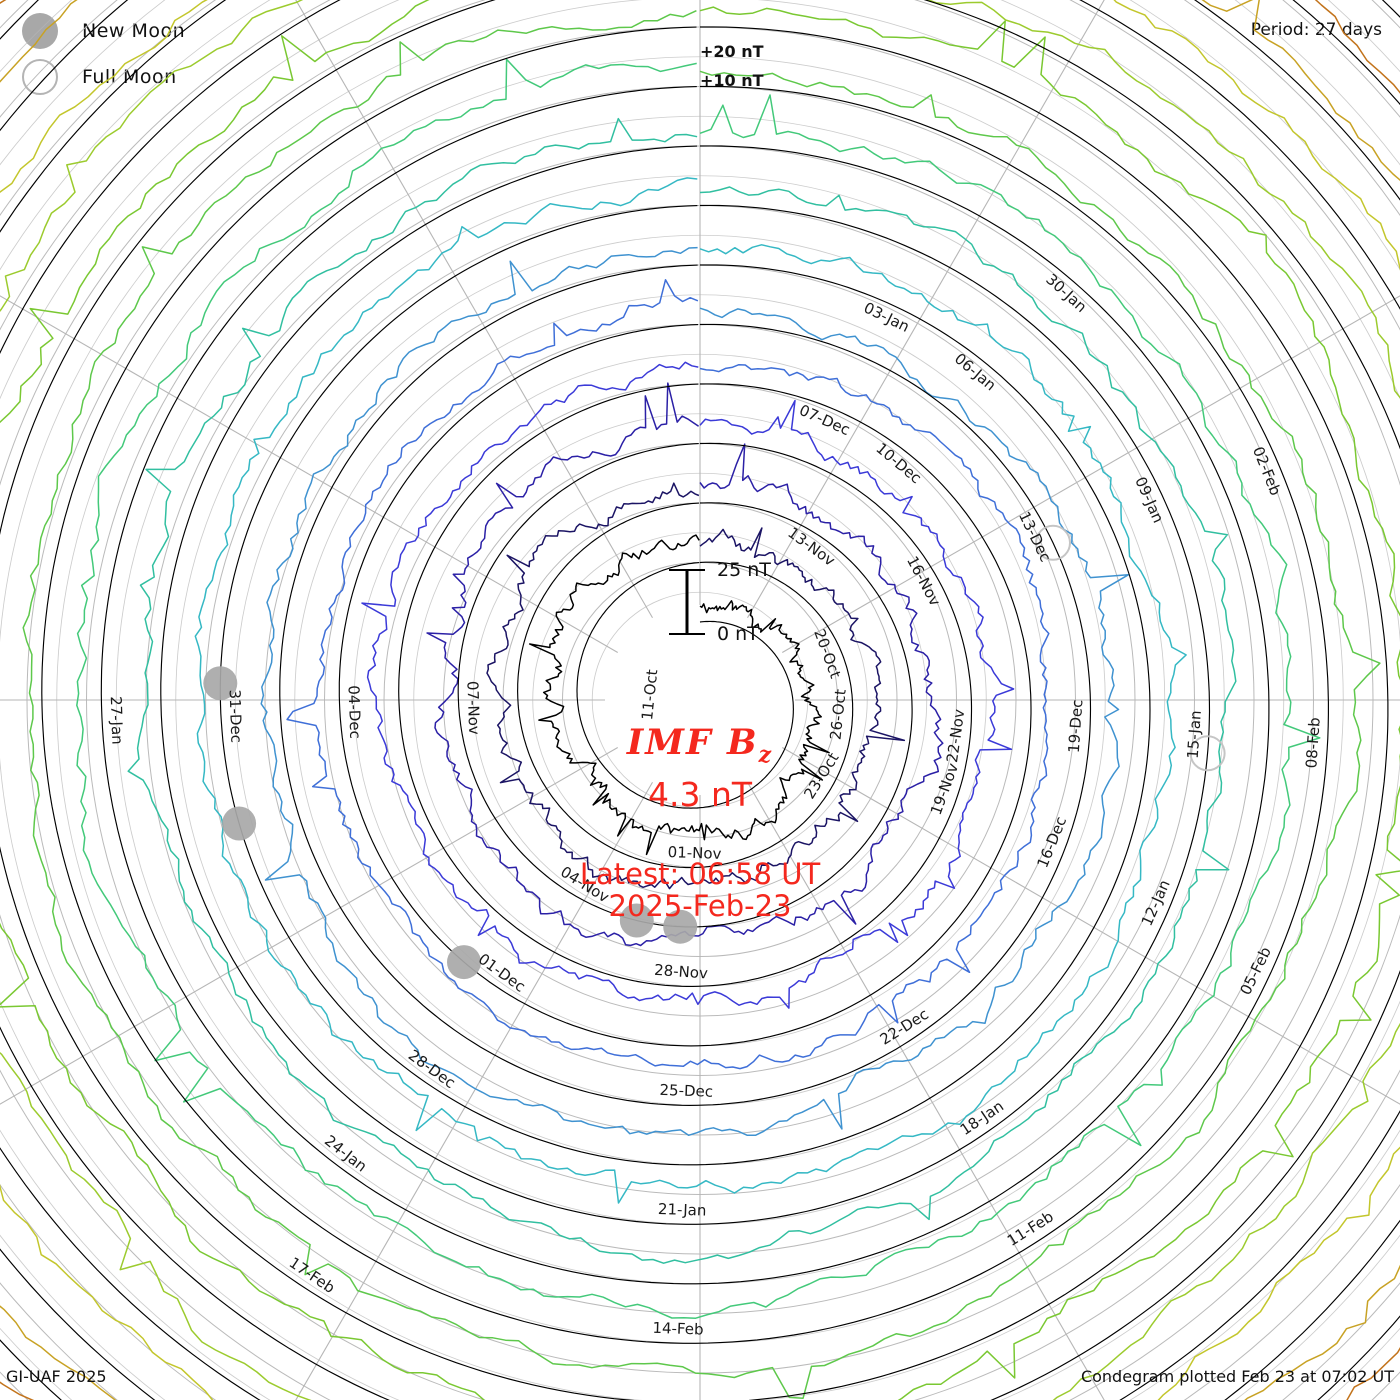  Describe the element at coordinates (732, 51) in the screenshot. I see `radial-tick-0: +20 nT` at that location.